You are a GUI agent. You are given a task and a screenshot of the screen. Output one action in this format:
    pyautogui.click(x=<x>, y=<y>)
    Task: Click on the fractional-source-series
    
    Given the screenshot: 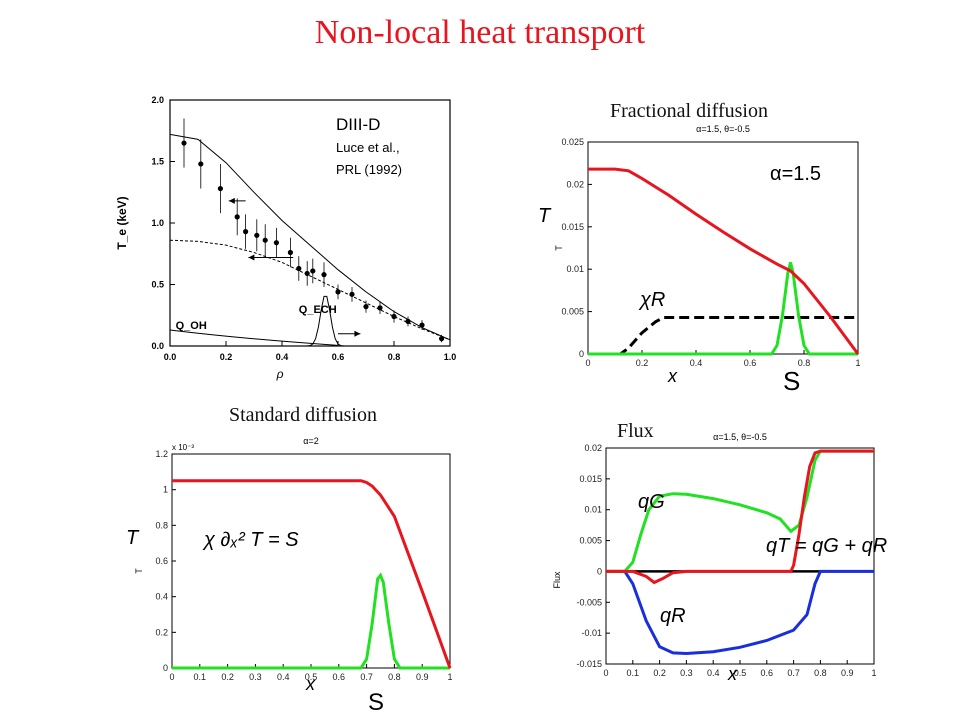 What is the action you would take?
    pyautogui.click(x=723, y=309)
    